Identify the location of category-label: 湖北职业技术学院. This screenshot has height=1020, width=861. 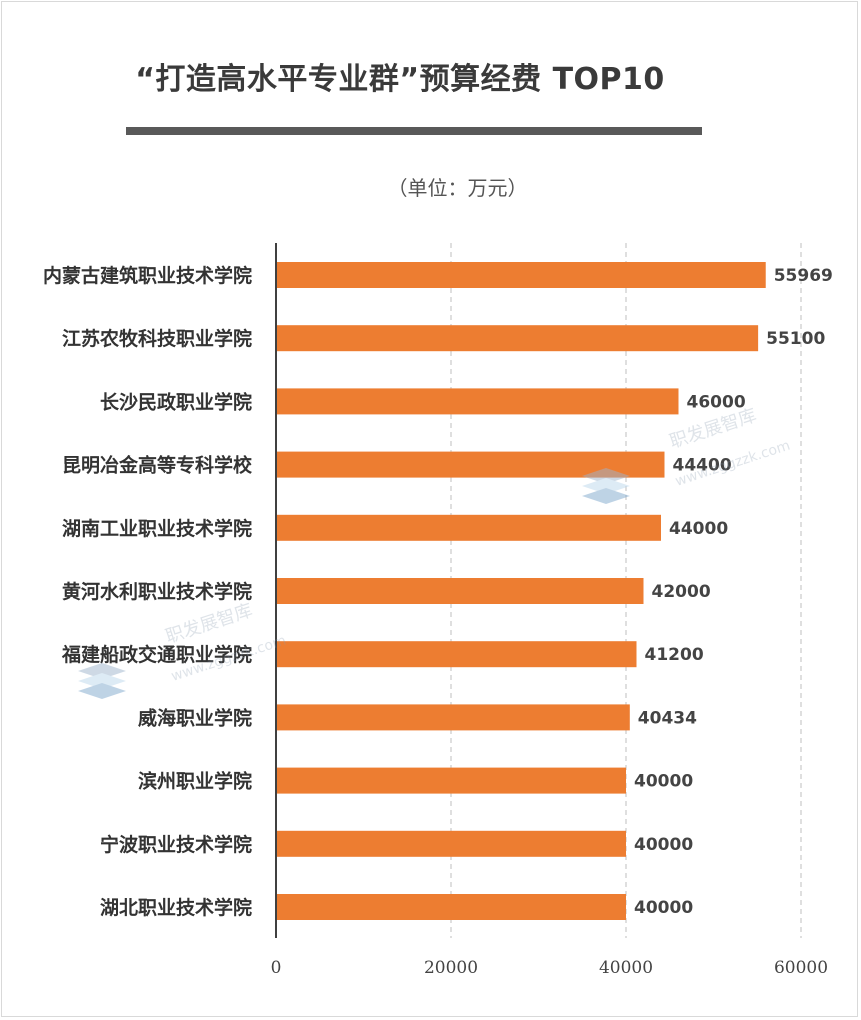
(176, 907).